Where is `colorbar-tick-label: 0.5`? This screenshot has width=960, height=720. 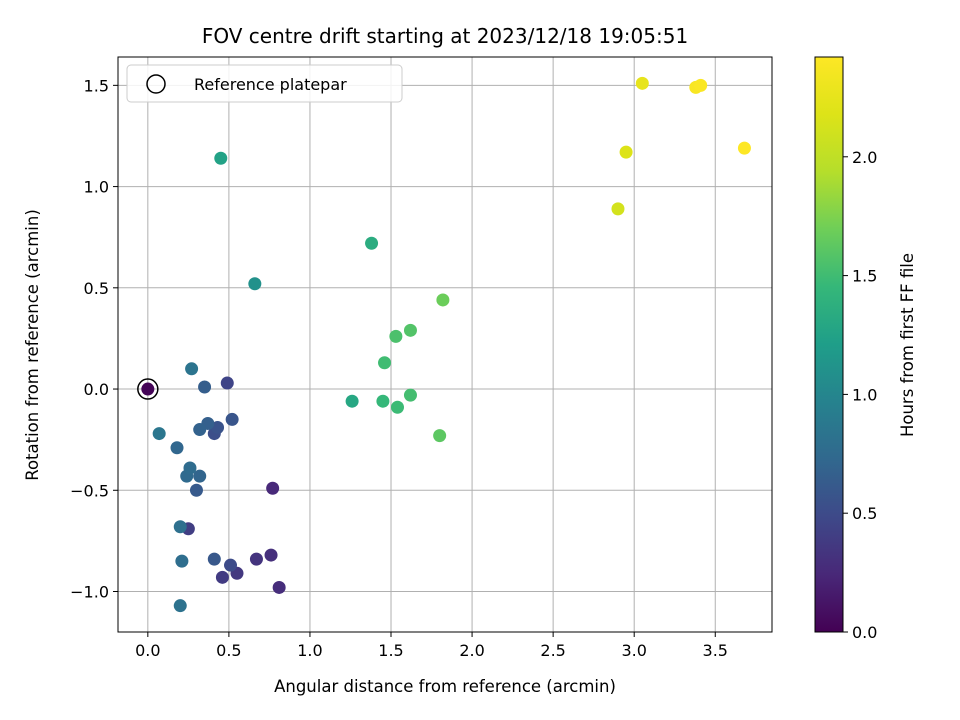
colorbar-tick-label: 0.5 is located at coordinates (864, 513).